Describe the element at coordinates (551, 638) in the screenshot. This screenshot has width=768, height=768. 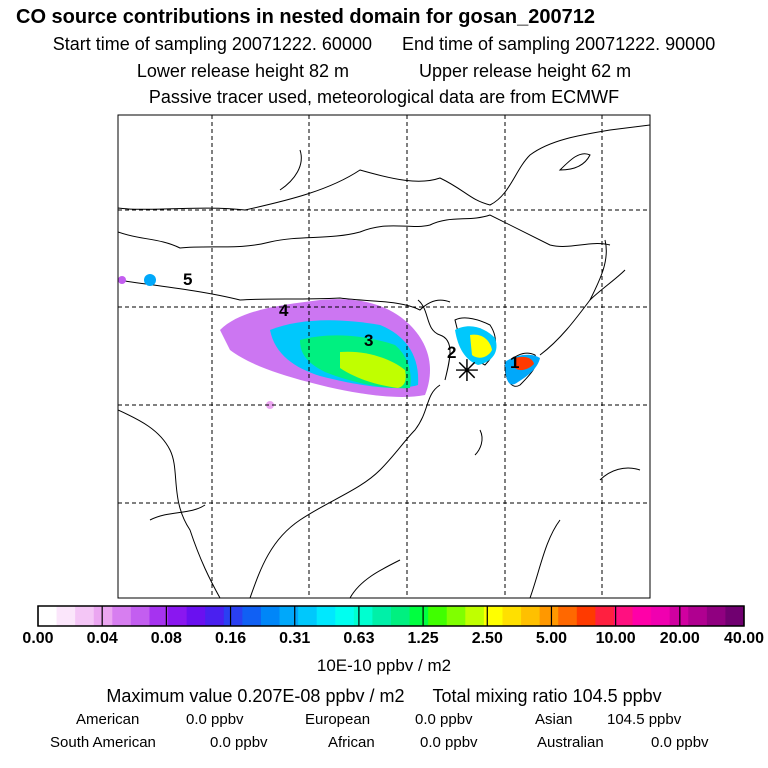
I see `colorbar-tick-label: 5.00` at that location.